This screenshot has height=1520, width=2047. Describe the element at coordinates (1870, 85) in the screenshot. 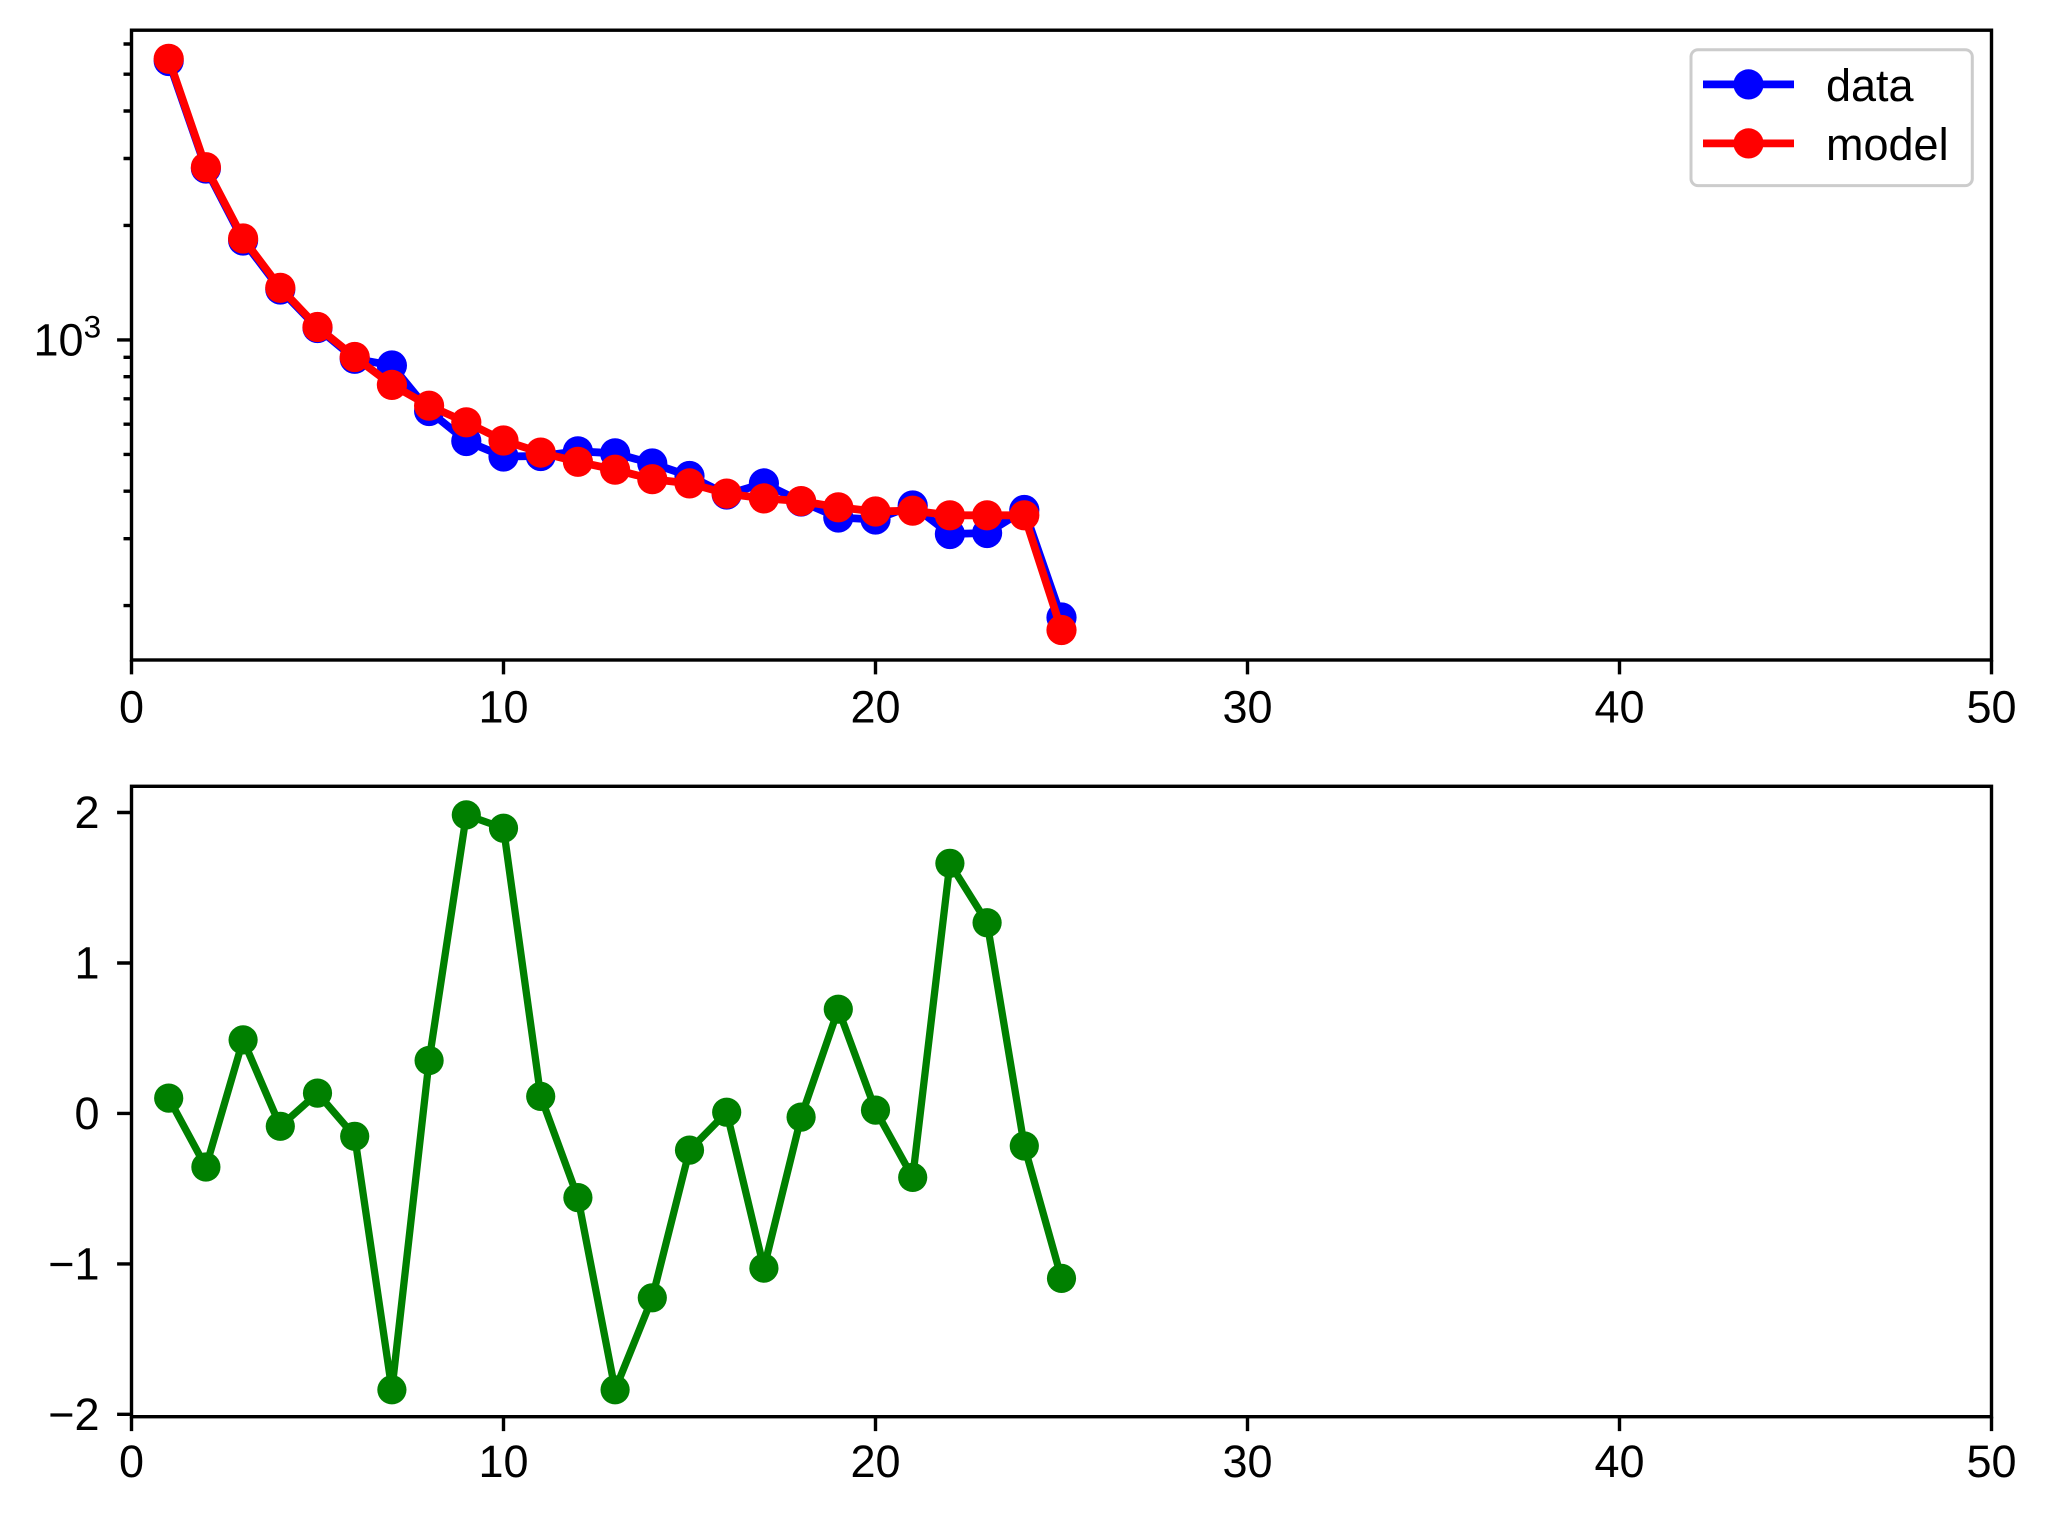

I see `svg-text: data` at that location.